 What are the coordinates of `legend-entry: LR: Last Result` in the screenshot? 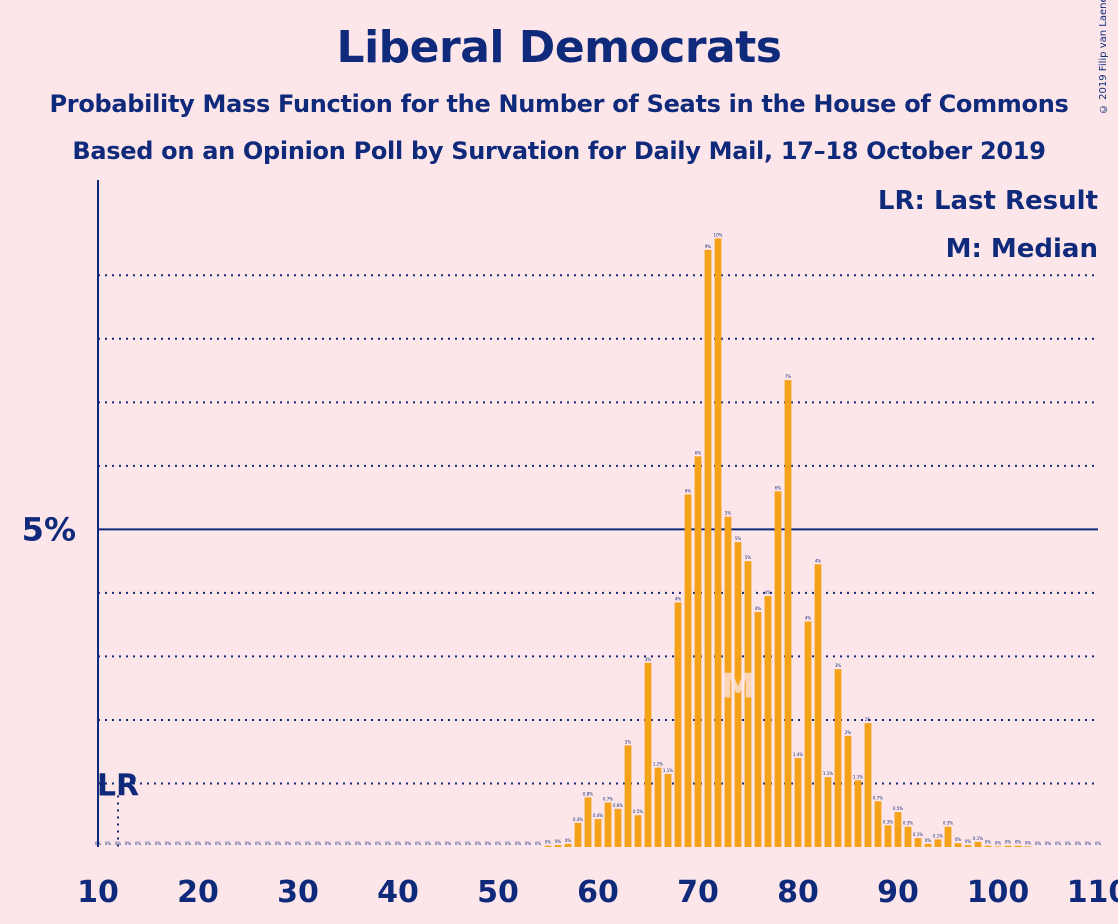 It's located at (988, 201).